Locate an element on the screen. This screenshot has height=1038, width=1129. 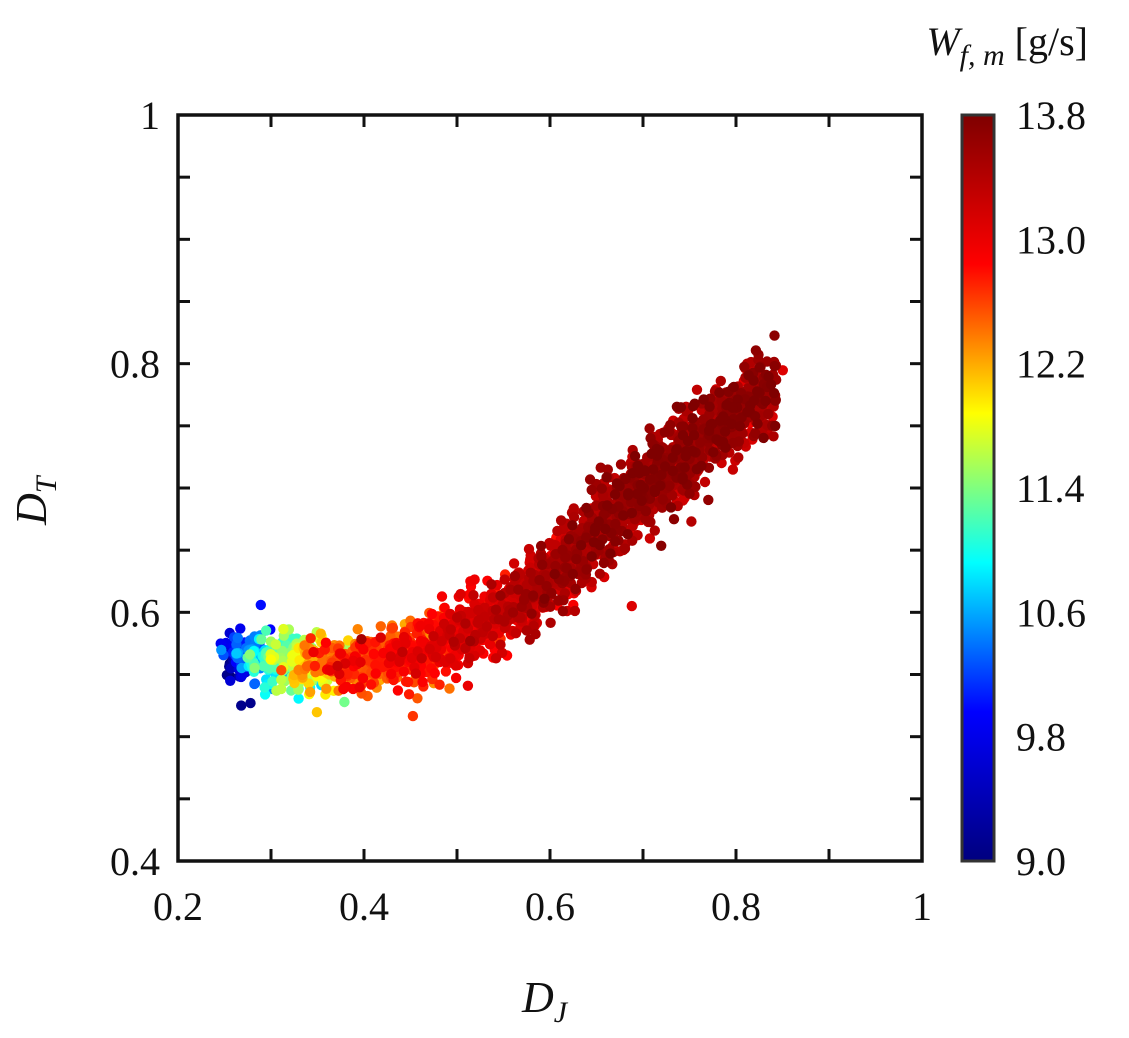
x-tick-label: 1 is located at coordinates (922, 906).